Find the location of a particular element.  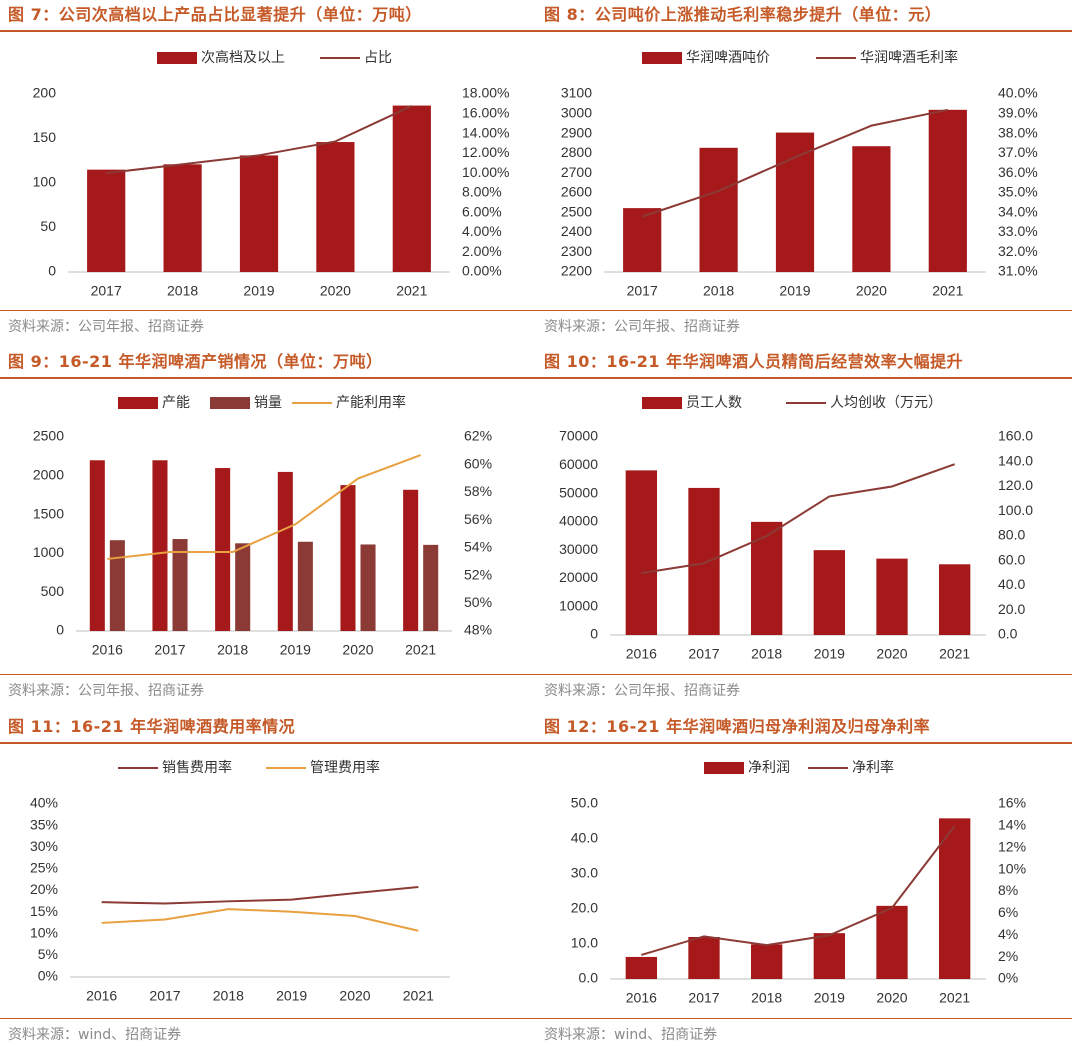

y-tick-label: 40000 is located at coordinates (578, 521).